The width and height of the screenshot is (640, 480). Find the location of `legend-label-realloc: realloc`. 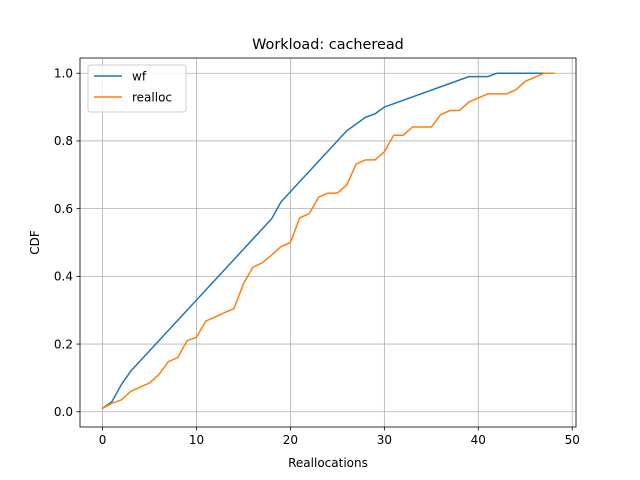

legend-label-realloc: realloc is located at coordinates (152, 98).